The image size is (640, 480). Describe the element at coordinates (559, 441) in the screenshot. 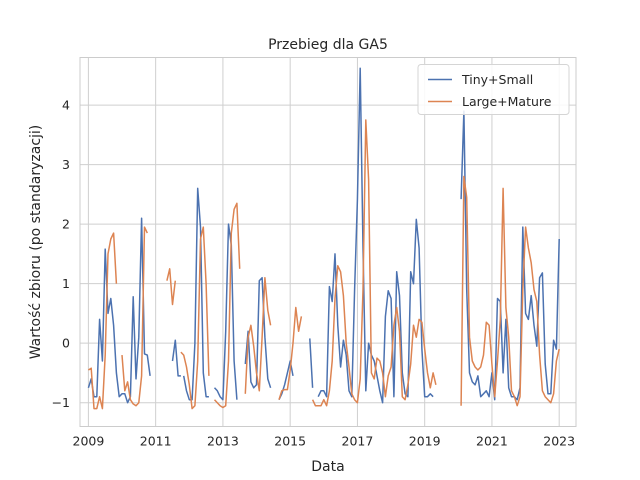

I see `x-tick-label: 2023` at that location.